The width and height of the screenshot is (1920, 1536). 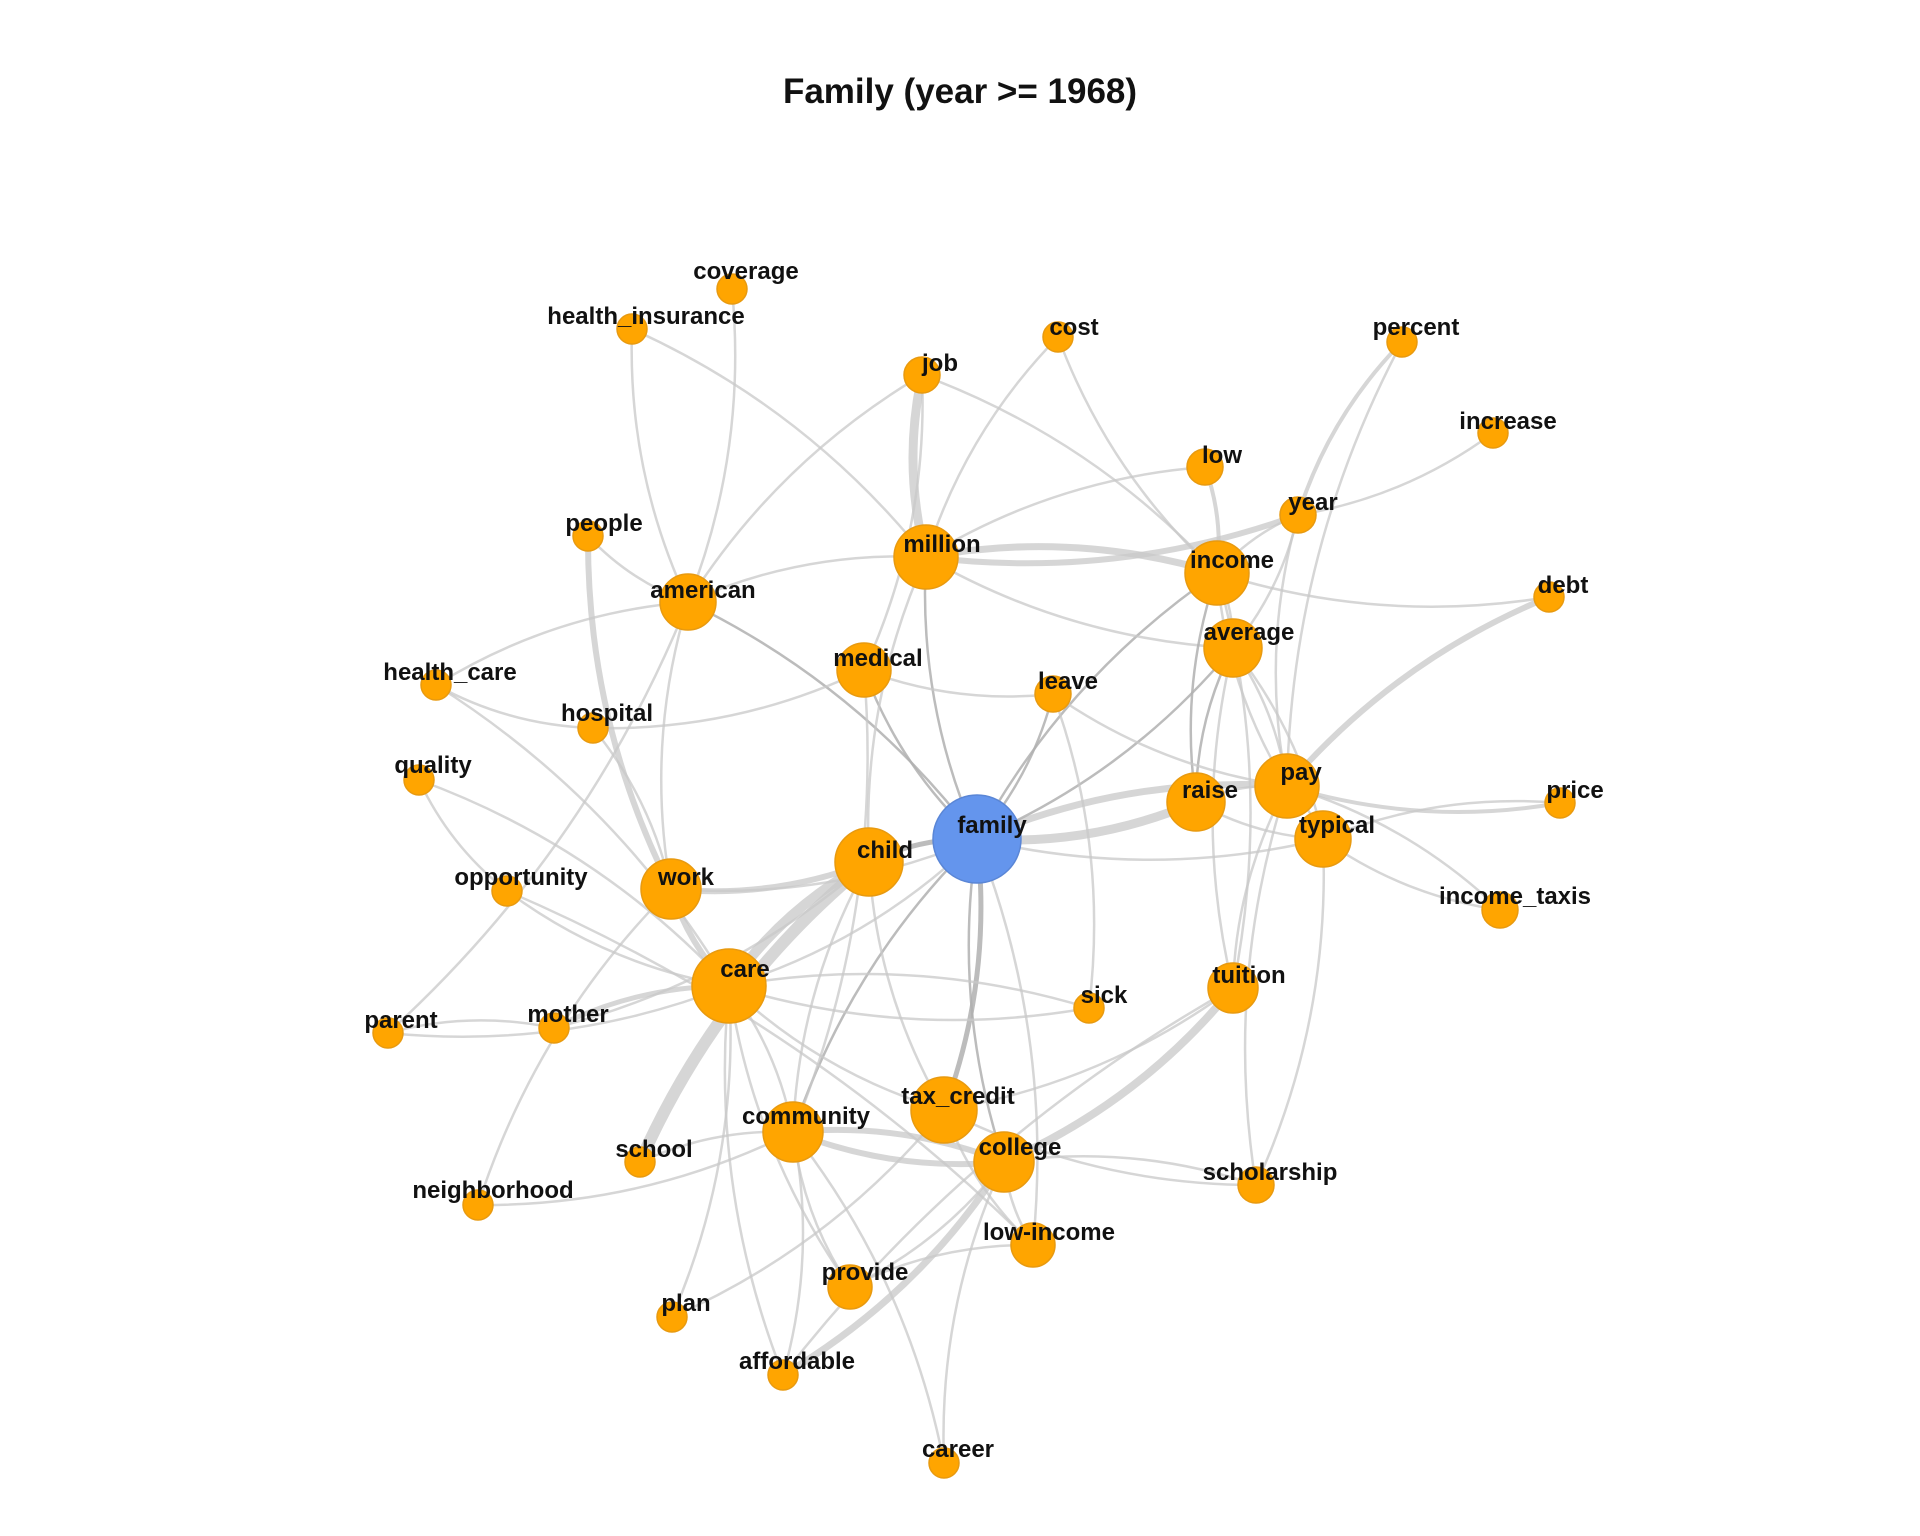 I want to click on edge-child-million, so click(x=897, y=709).